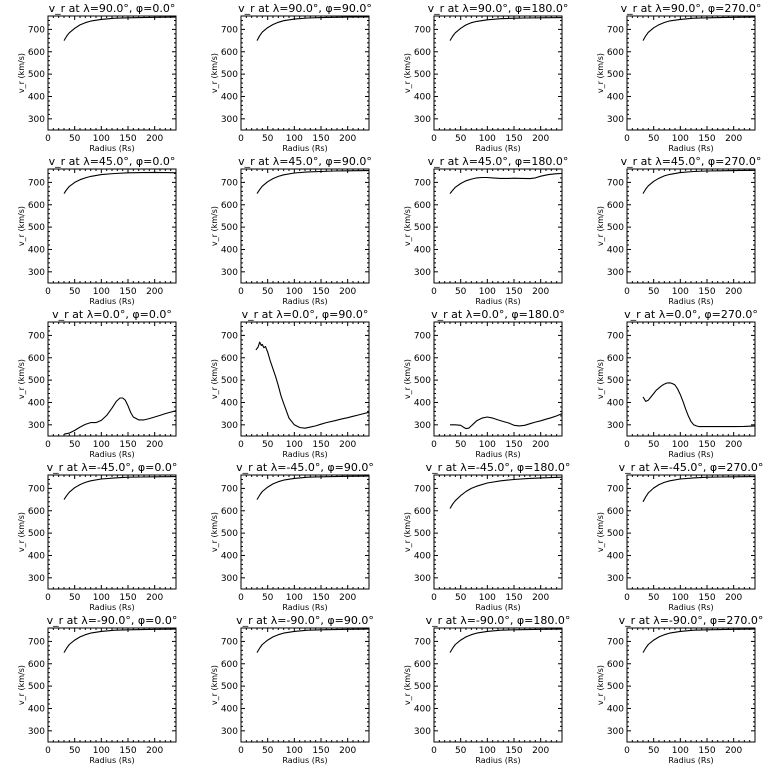 The width and height of the screenshot is (768, 772). What do you see at coordinates (305, 8) in the screenshot?
I see `chart-title: v_r at λ=90.0°, φ=90.0°` at bounding box center [305, 8].